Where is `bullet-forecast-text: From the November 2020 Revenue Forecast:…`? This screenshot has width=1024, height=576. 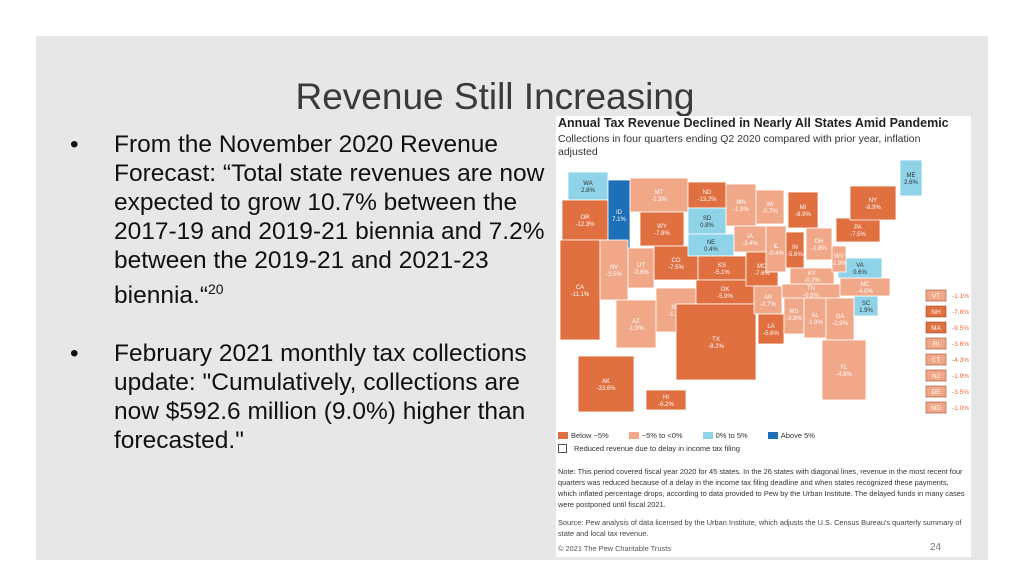
bullet-forecast-text: From the November 2020 Revenue Forecast:… is located at coordinates (329, 220).